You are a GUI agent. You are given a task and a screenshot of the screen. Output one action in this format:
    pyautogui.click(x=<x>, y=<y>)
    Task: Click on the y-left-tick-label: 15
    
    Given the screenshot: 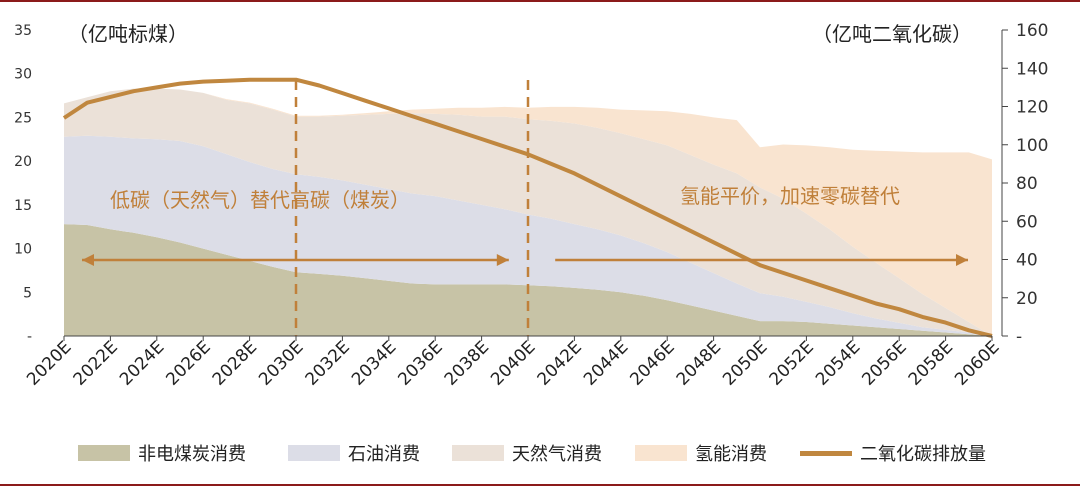 What is the action you would take?
    pyautogui.click(x=23, y=206)
    